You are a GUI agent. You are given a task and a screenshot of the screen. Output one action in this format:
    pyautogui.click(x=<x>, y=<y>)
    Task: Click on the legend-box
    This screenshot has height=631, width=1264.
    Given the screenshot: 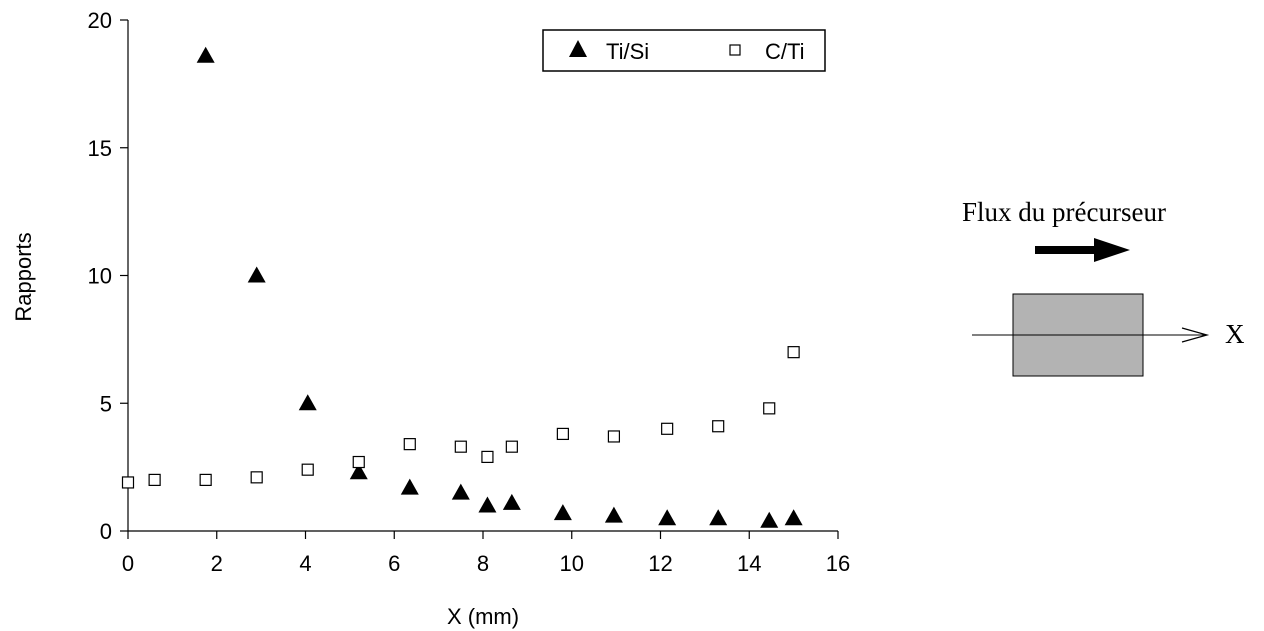 What is the action you would take?
    pyautogui.click(x=684, y=50)
    